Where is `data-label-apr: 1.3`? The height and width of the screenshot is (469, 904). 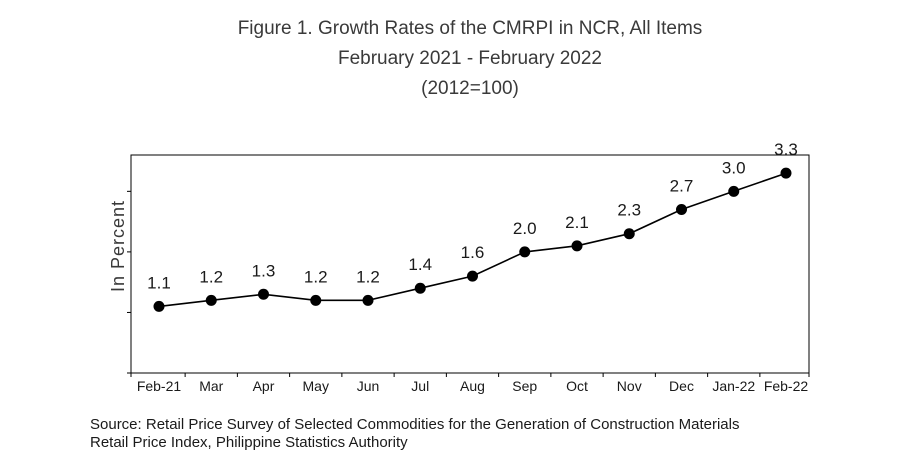 data-label-apr: 1.3 is located at coordinates (264, 270).